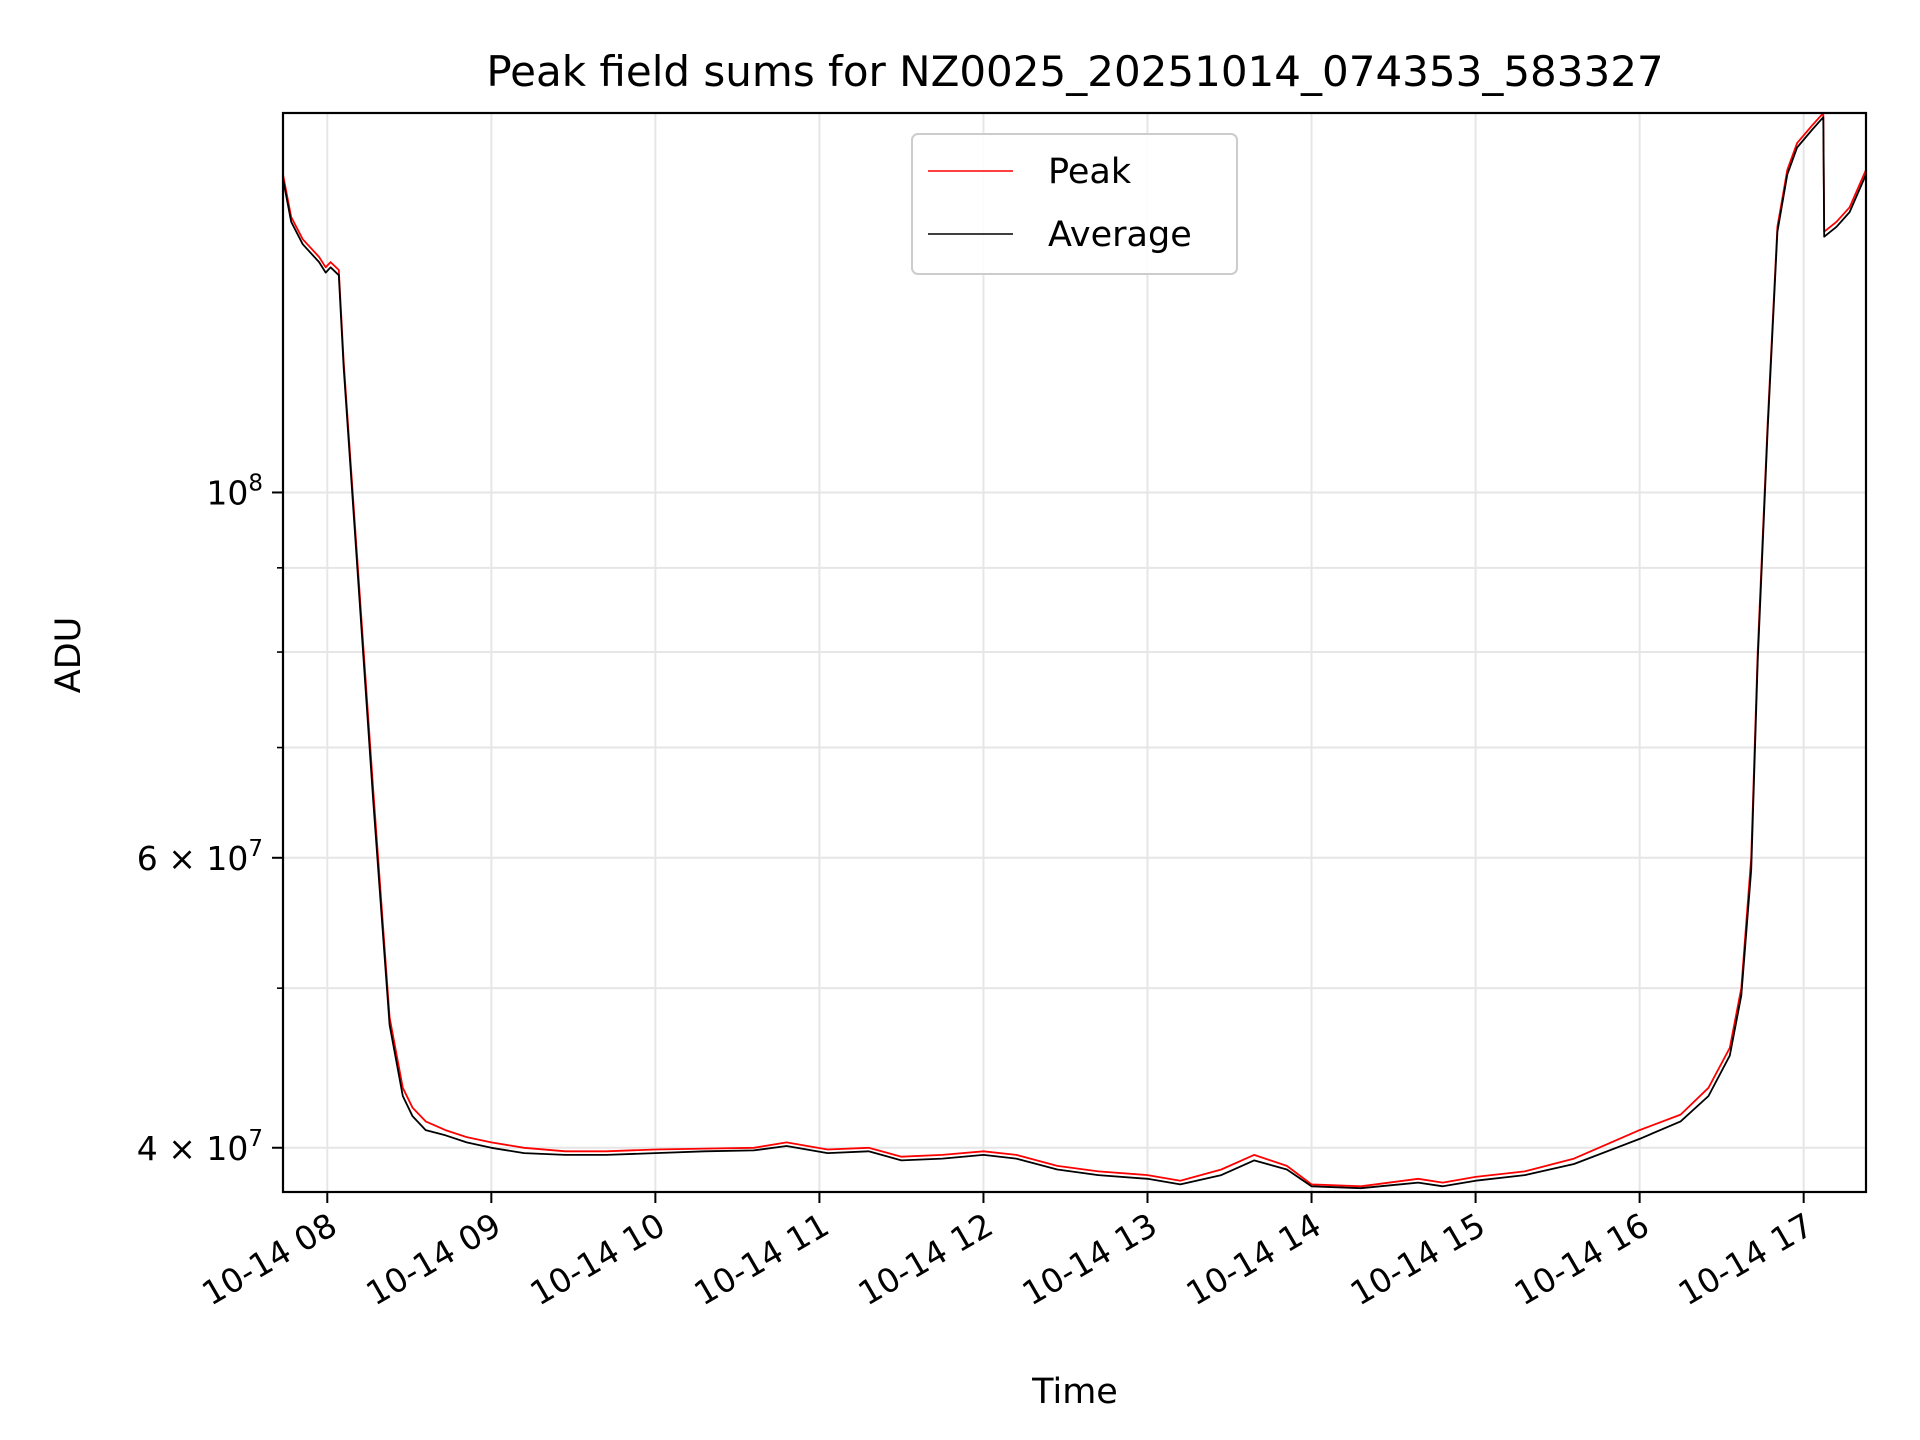  What do you see at coordinates (234, 491) in the screenshot?
I see `y-tick-label: 108` at bounding box center [234, 491].